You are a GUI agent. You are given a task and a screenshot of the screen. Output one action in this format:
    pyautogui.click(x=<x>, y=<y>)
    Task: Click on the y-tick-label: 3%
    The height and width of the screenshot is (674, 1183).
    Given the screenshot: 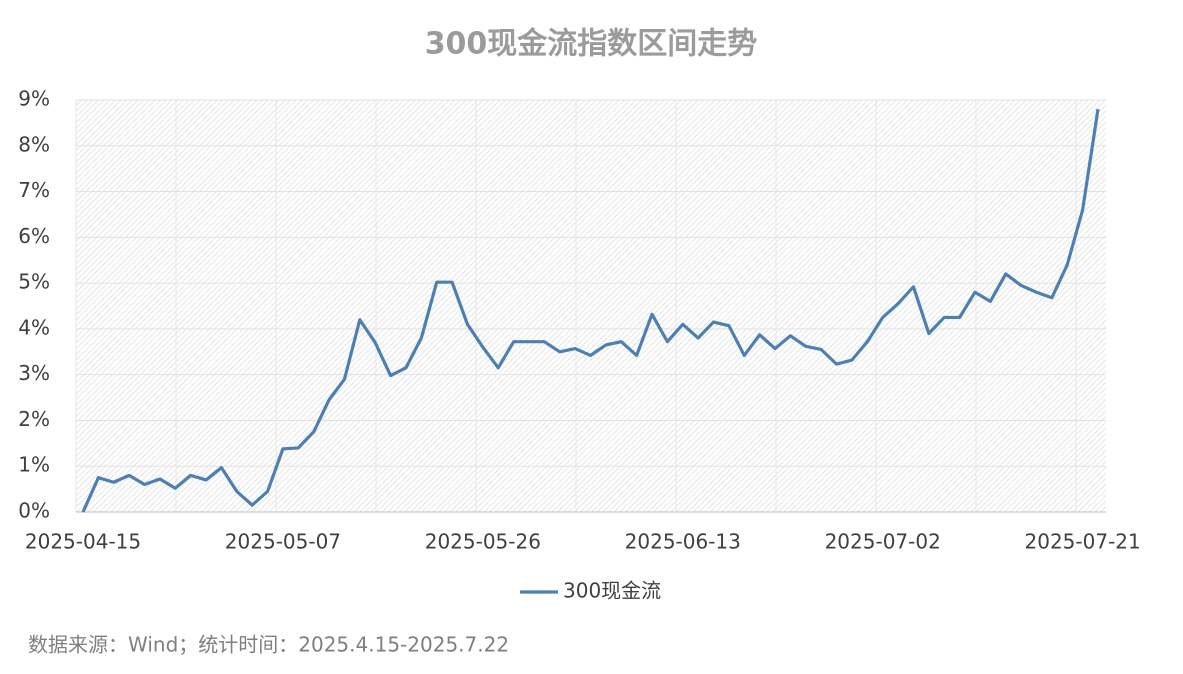 What is the action you would take?
    pyautogui.click(x=34, y=373)
    